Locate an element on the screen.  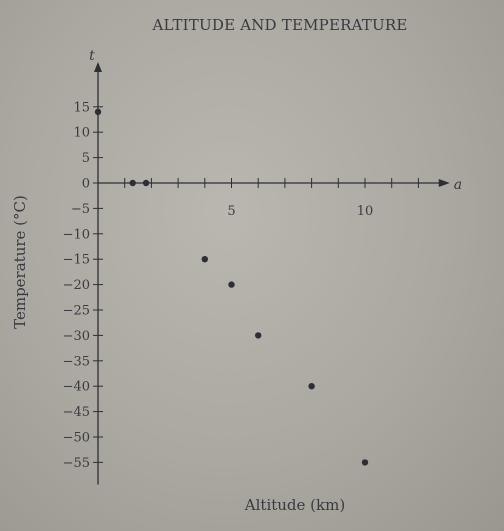
x-axis-arrow is located at coordinates (444, 183).